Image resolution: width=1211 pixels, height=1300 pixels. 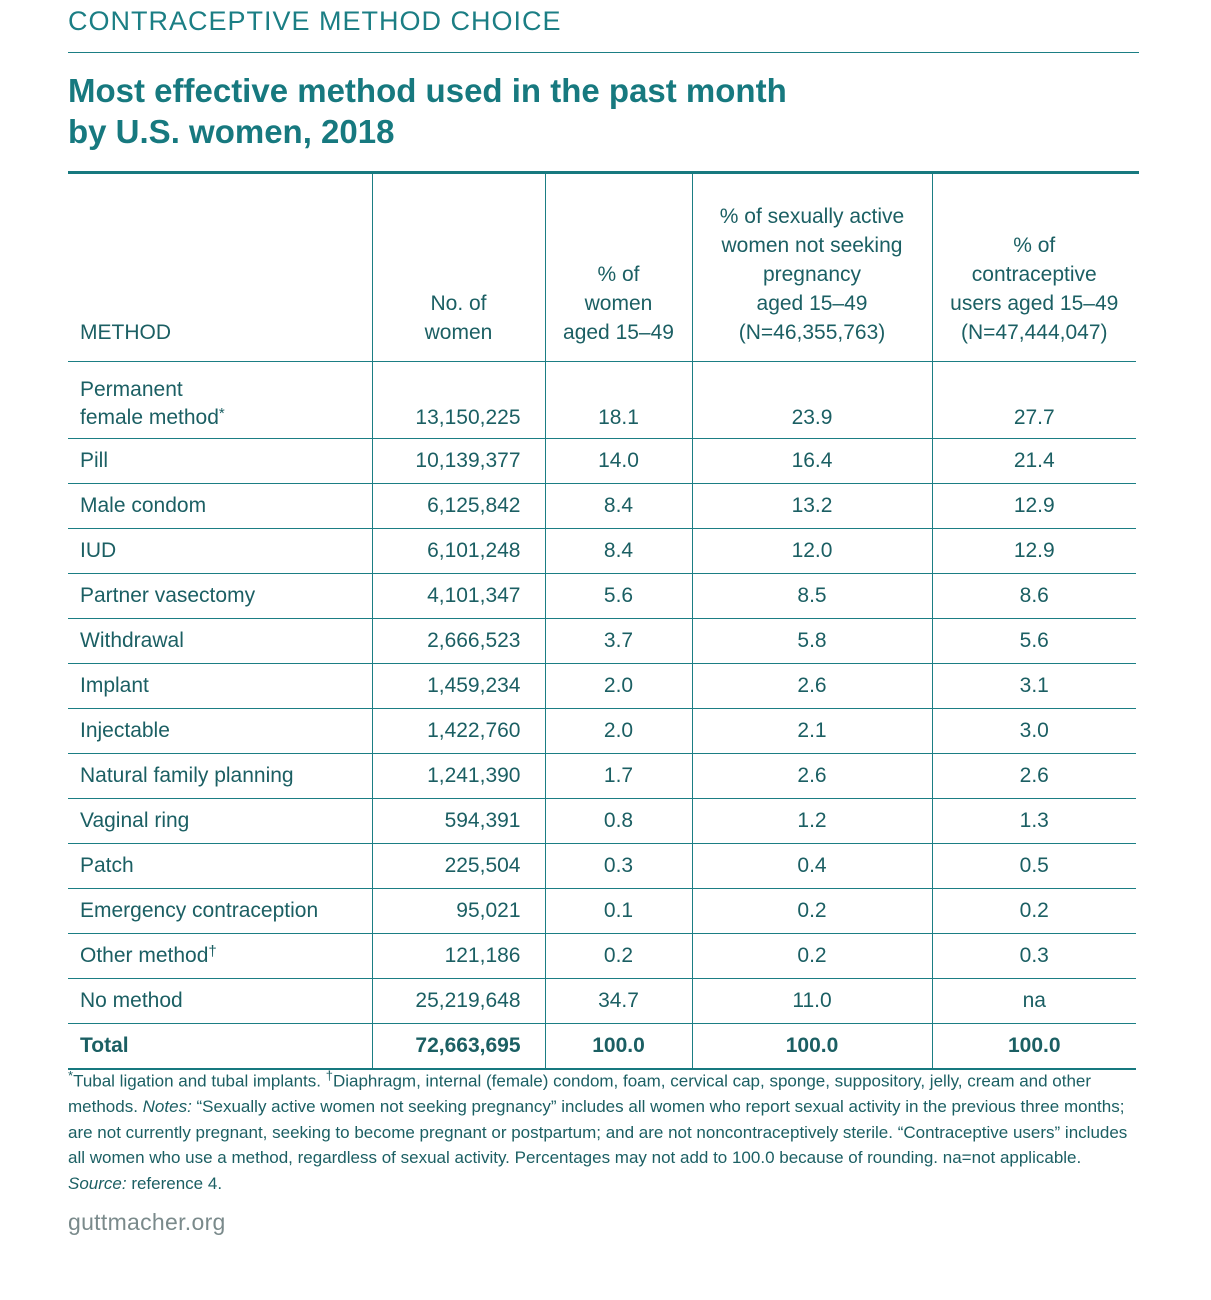 What do you see at coordinates (458, 821) in the screenshot?
I see `count-cell: 594,391` at bounding box center [458, 821].